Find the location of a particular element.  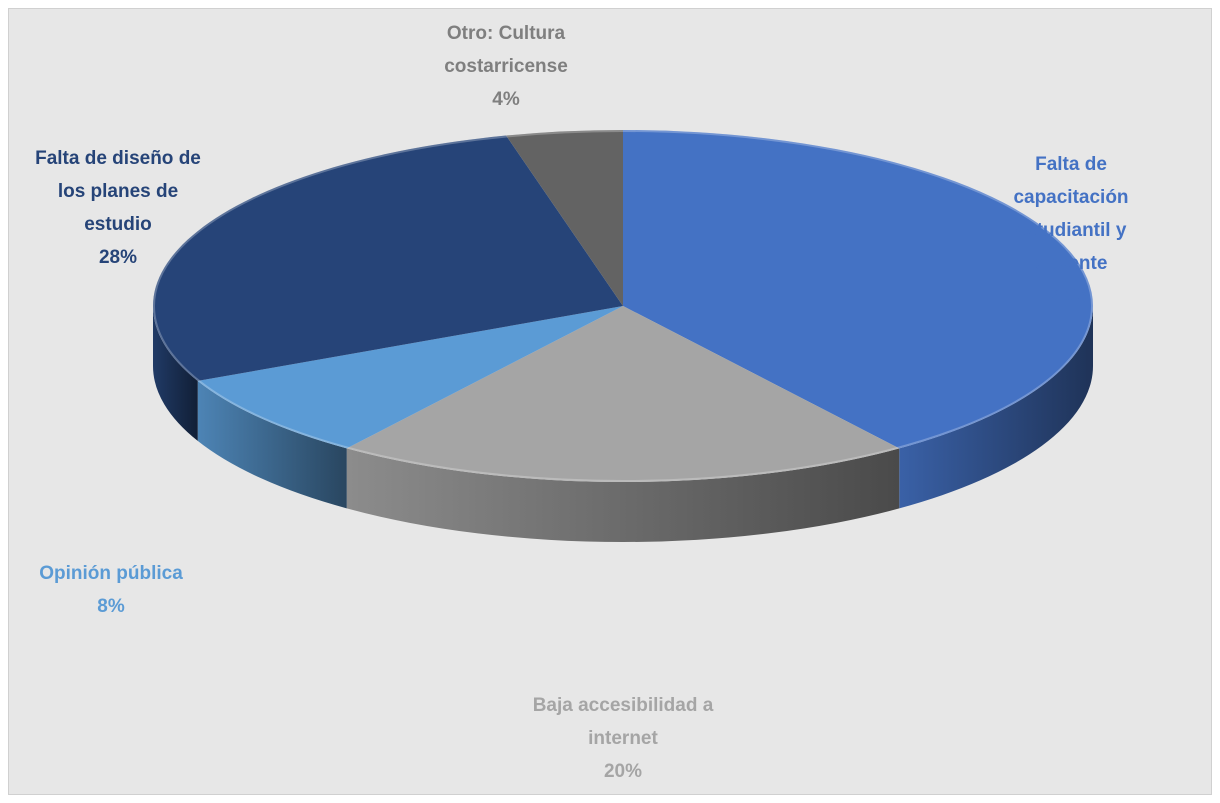

label-line: capacitación is located at coordinates (1071, 197).